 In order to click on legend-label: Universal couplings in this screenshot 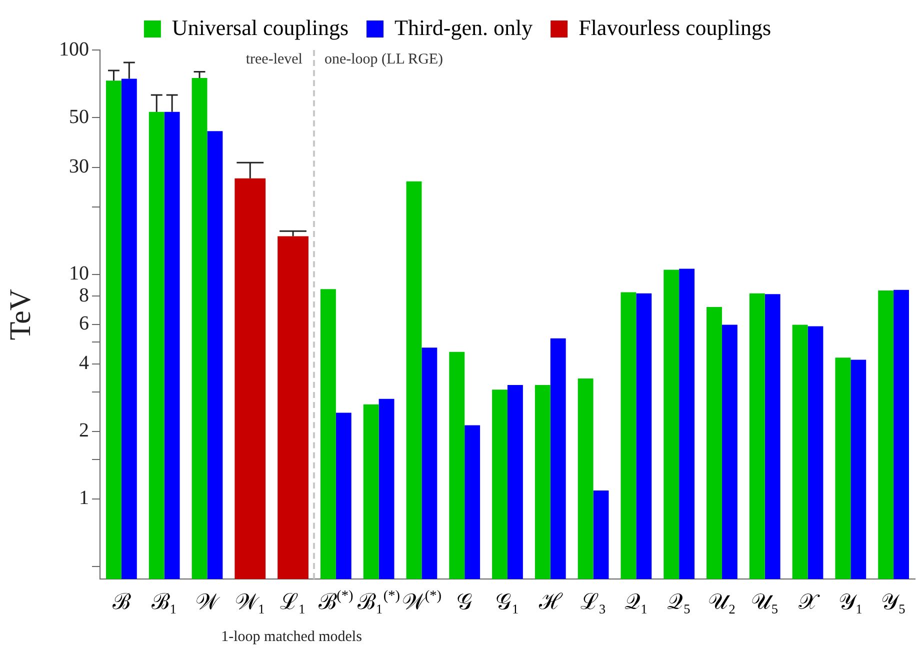, I will do `click(260, 27)`.